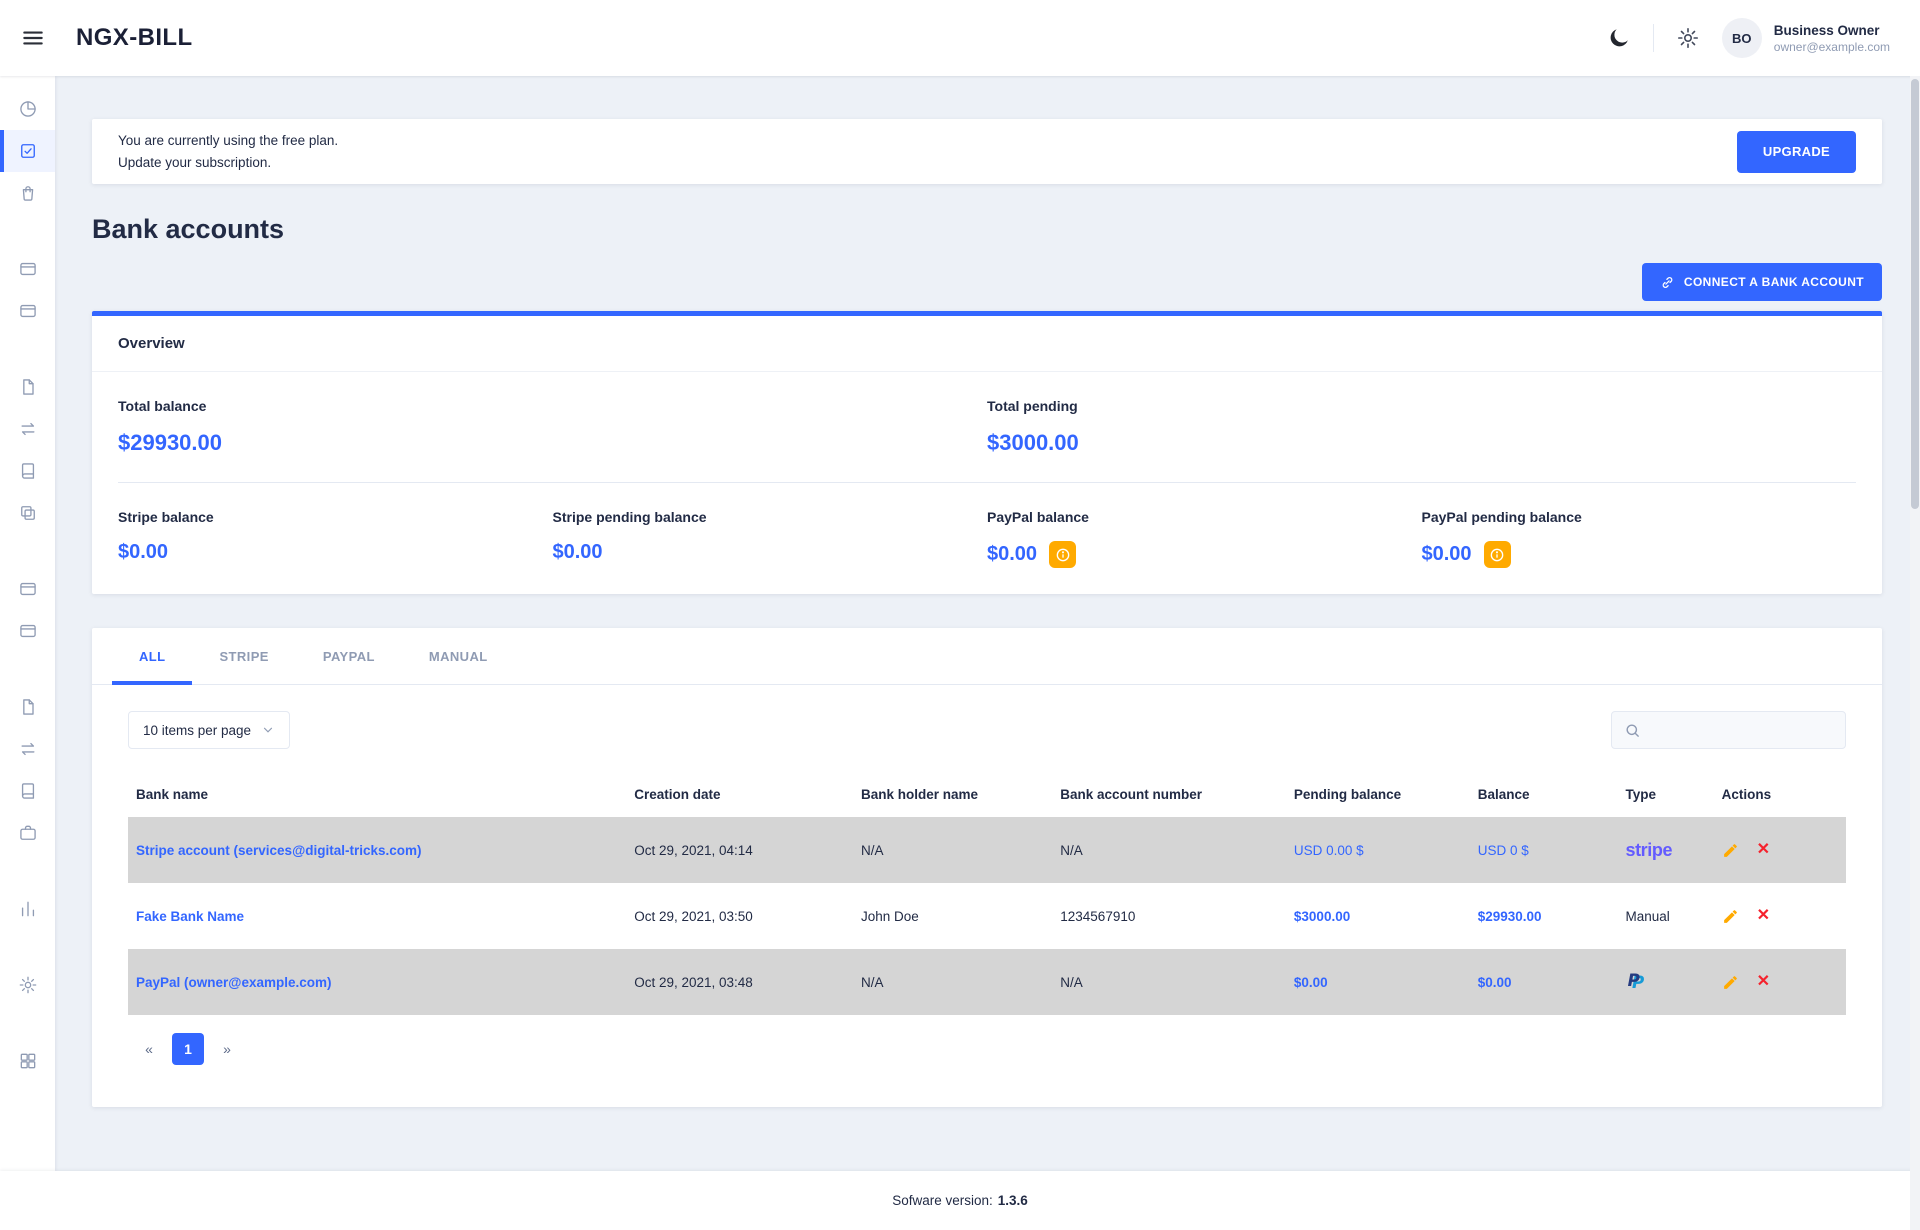  What do you see at coordinates (677, 794) in the screenshot?
I see `col-creation-date: Creation date` at bounding box center [677, 794].